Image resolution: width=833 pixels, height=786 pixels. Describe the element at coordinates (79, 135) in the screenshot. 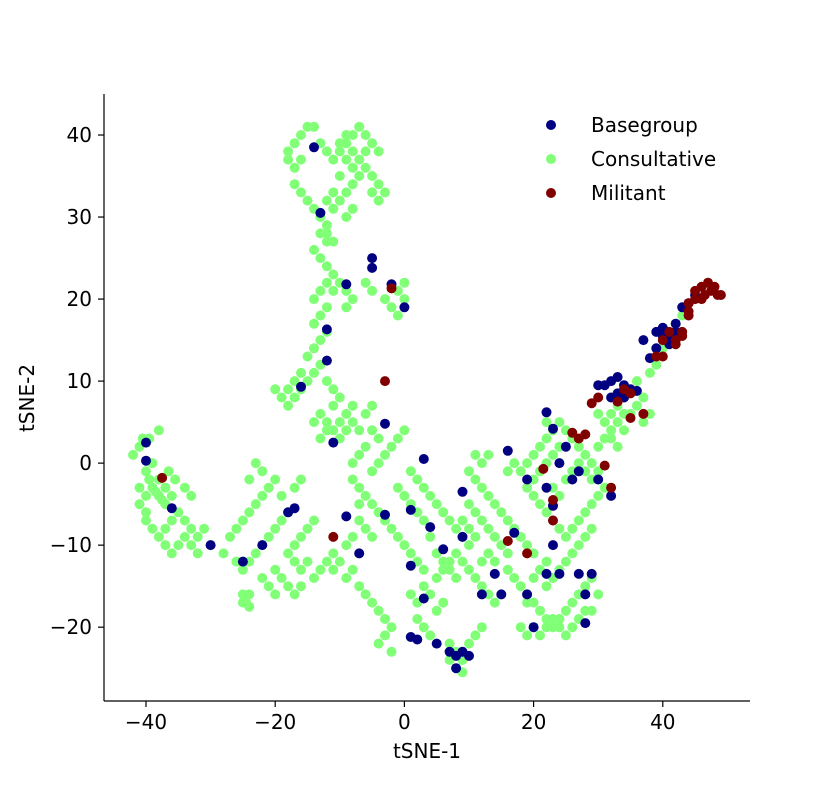

I see `y-tick-label: 40` at that location.